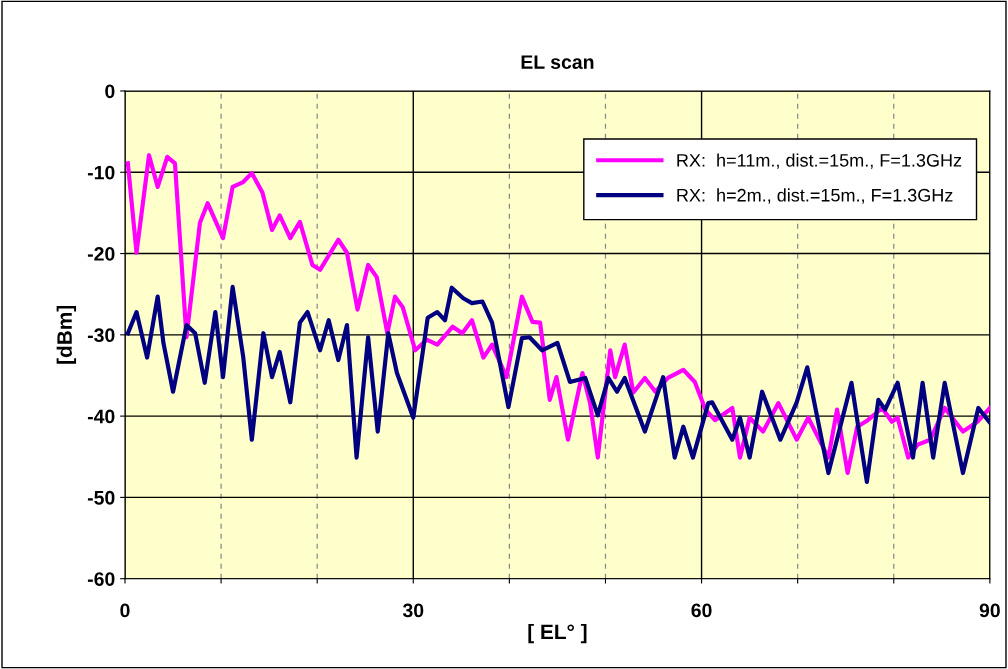  What do you see at coordinates (101, 579) in the screenshot?
I see `y-tick-label: -60` at bounding box center [101, 579].